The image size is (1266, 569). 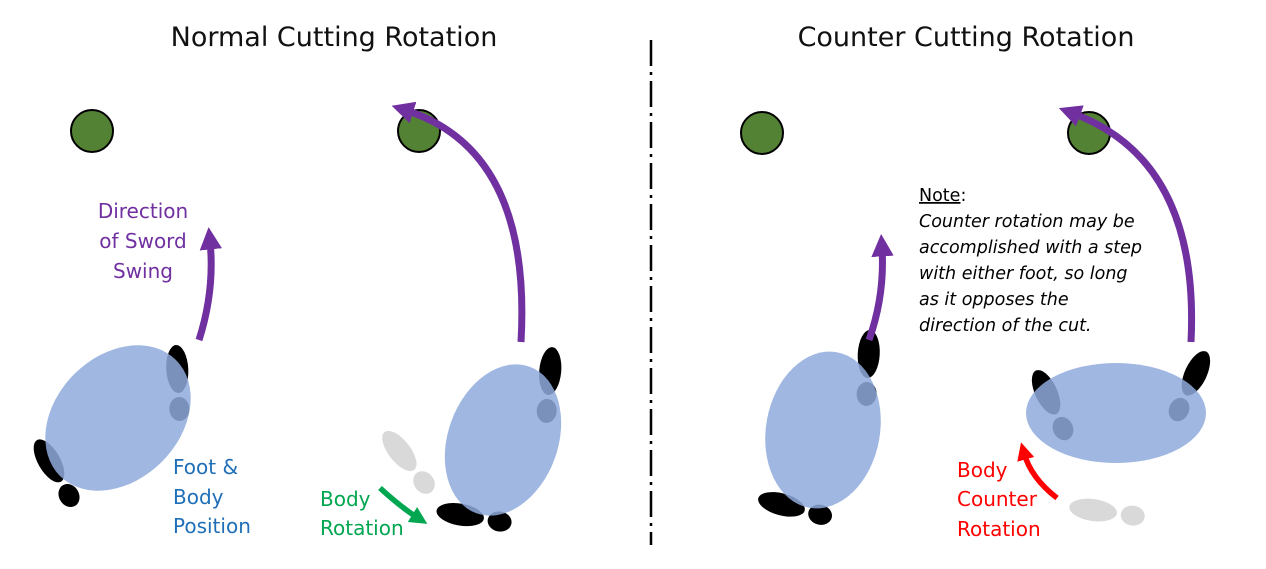 I want to click on body-counter-rotation-label: Body Counter Rotation, so click(x=999, y=499).